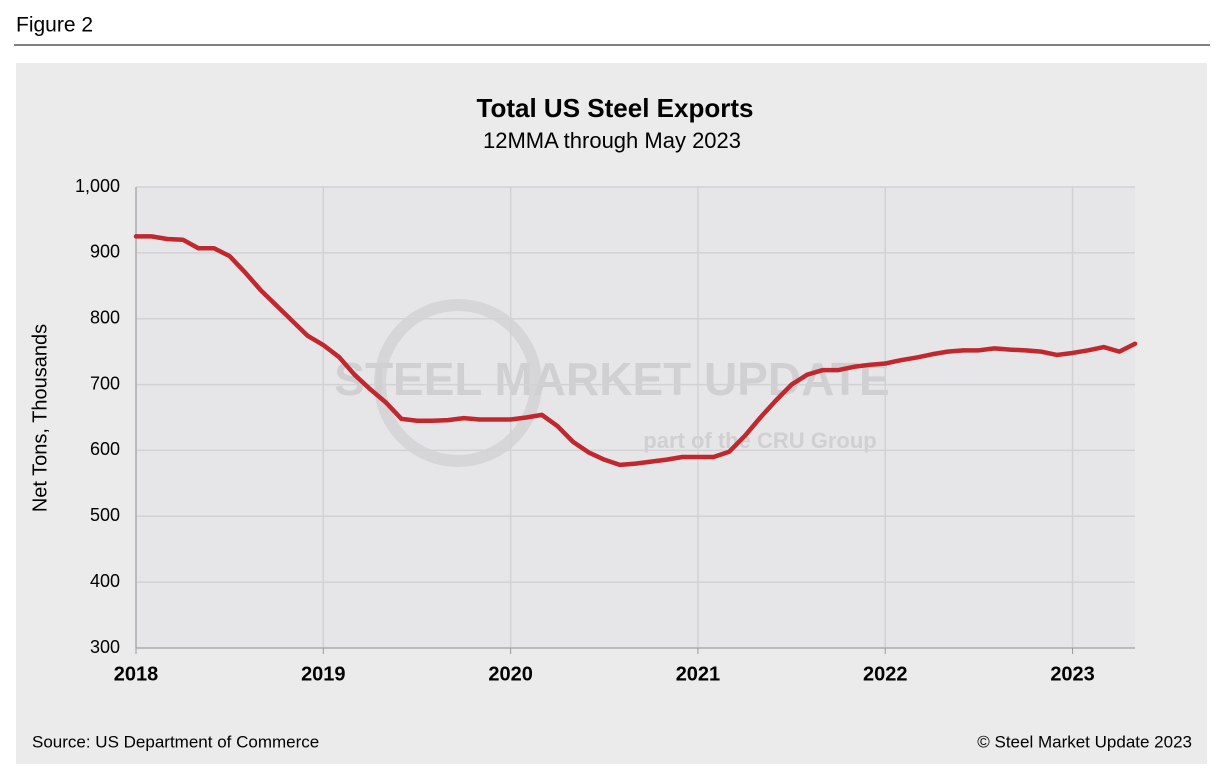 The width and height of the screenshot is (1224, 776). Describe the element at coordinates (105, 581) in the screenshot. I see `y-tick-label: 400` at that location.